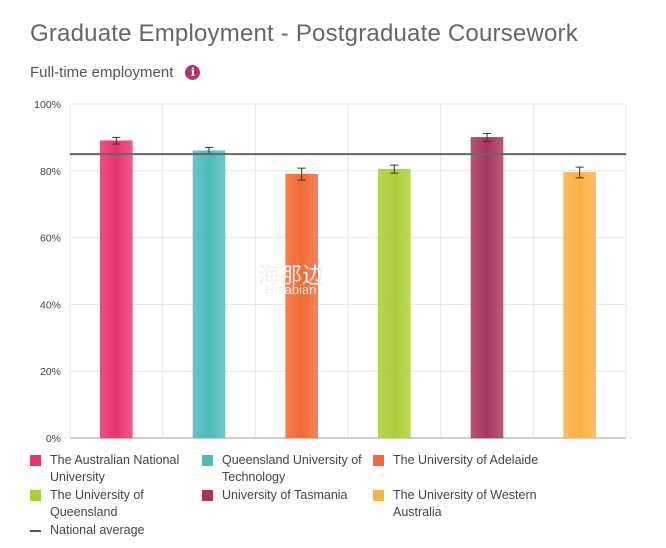  What do you see at coordinates (47, 105) in the screenshot?
I see `y-tick-label: 100%` at bounding box center [47, 105].